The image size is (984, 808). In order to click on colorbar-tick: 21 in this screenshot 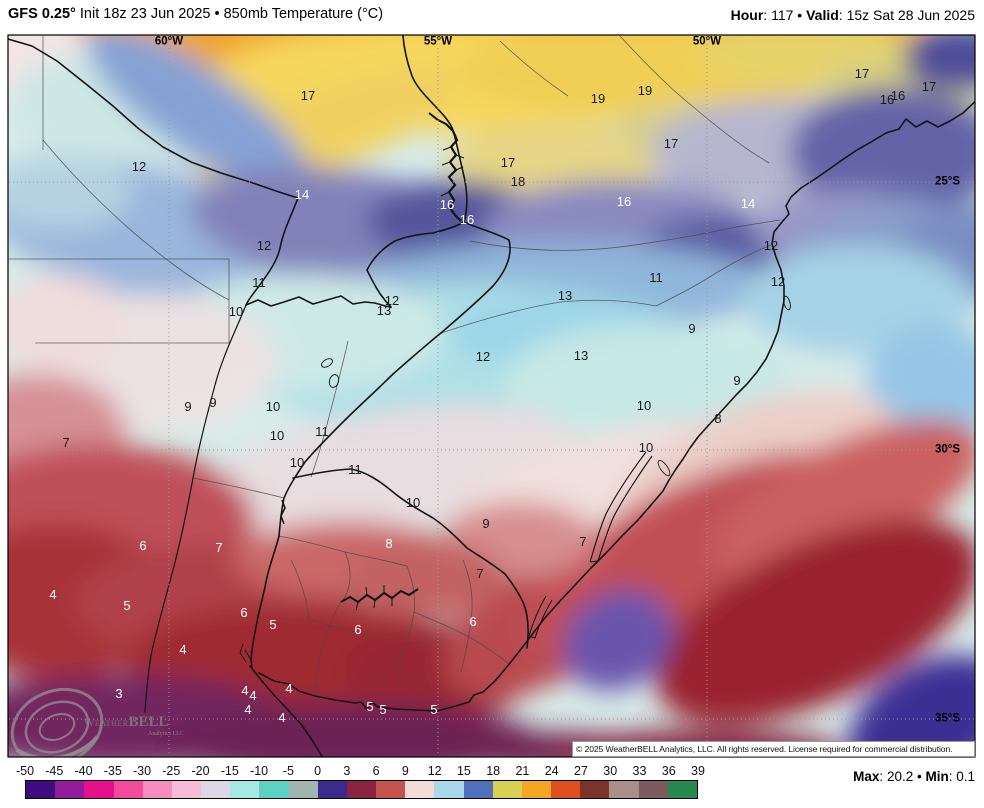, I will do `click(522, 771)`.